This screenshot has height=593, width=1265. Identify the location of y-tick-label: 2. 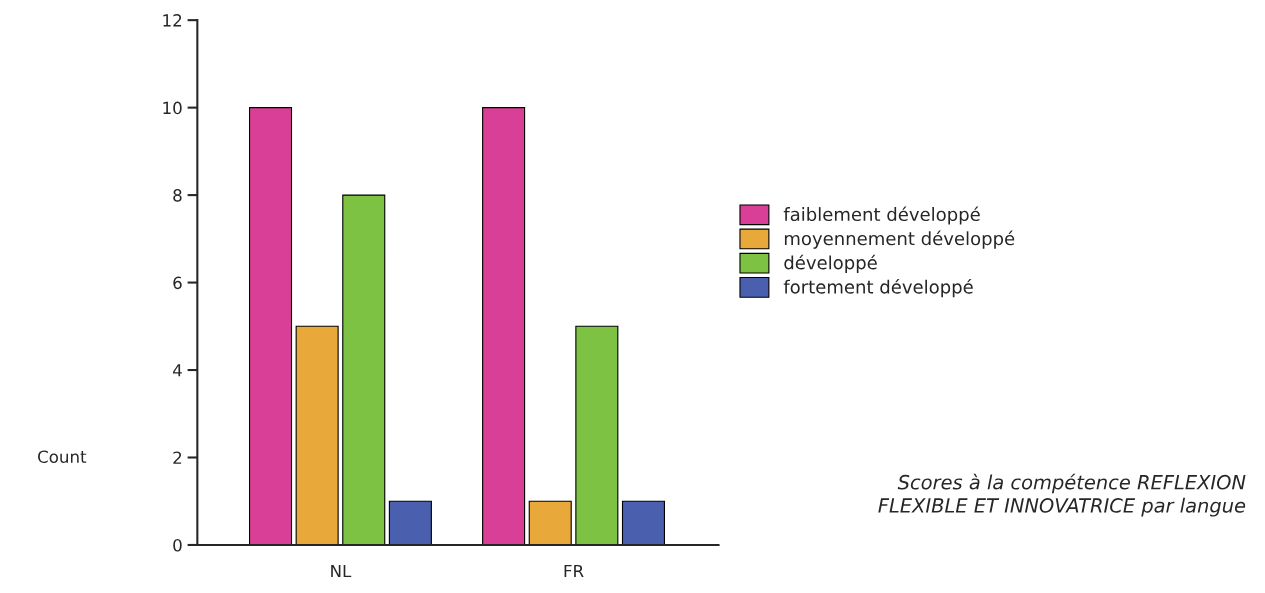
(177, 457).